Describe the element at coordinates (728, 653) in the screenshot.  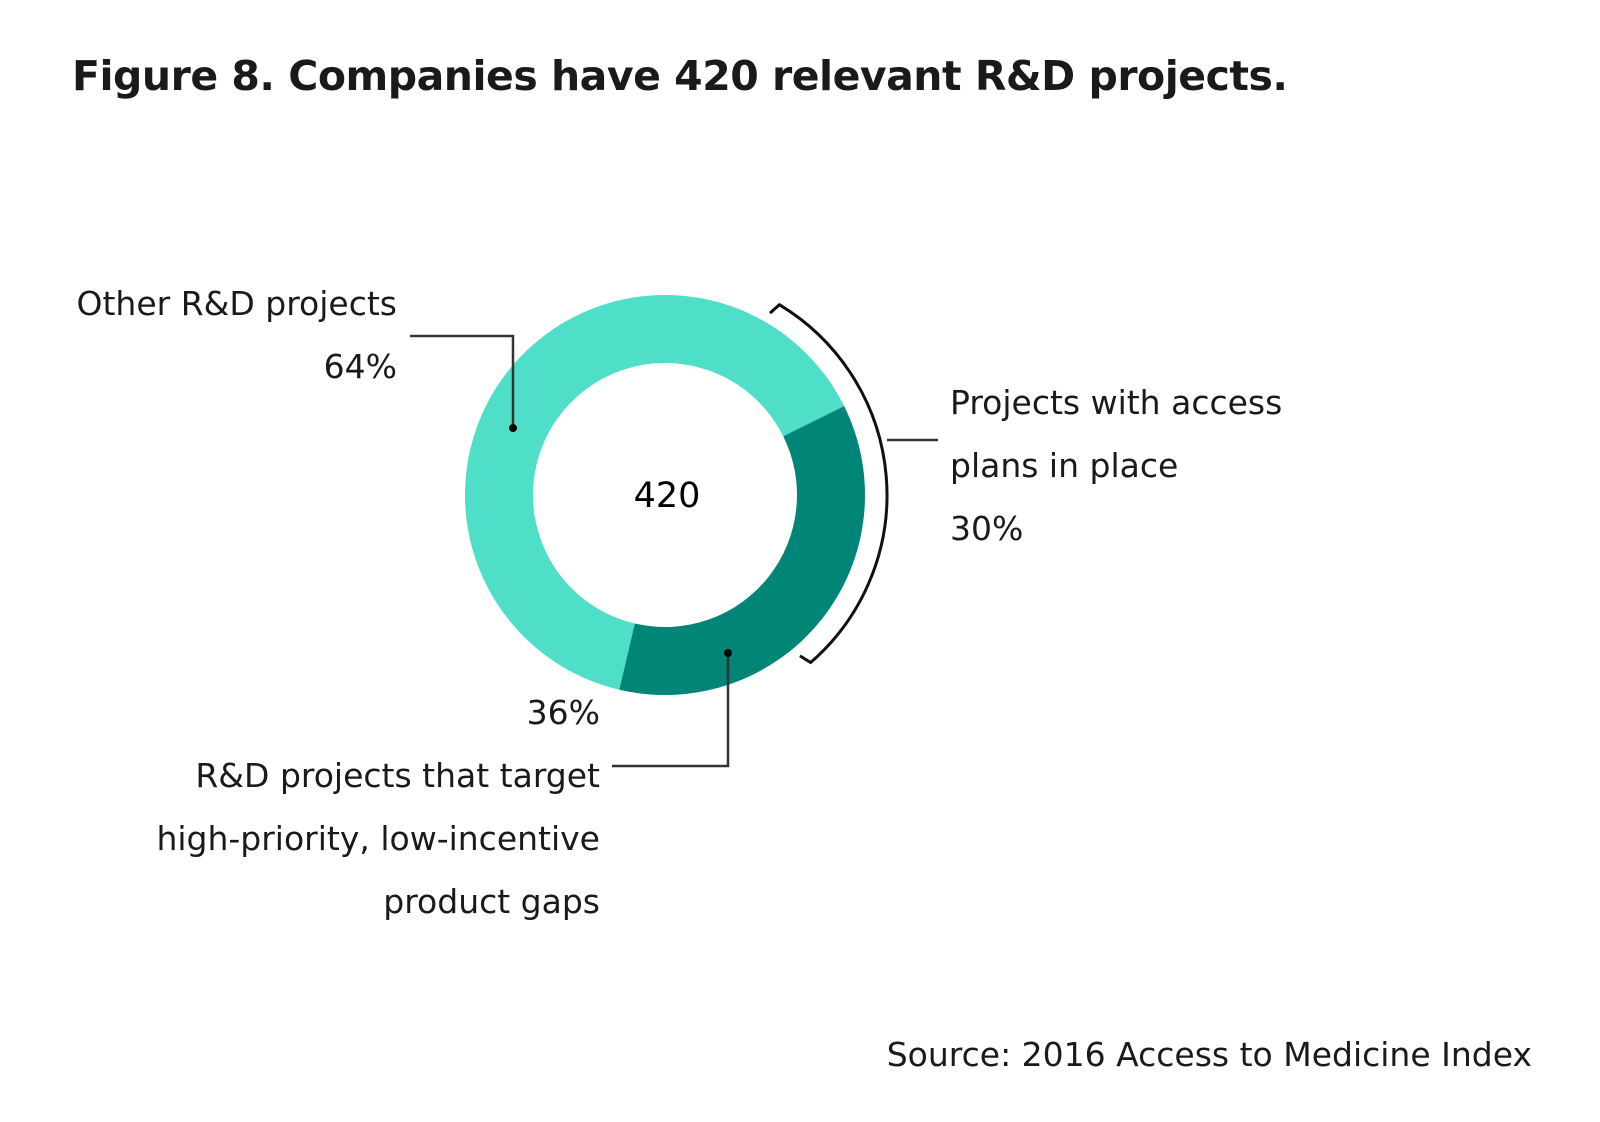
I see `gap-leader-dot` at that location.